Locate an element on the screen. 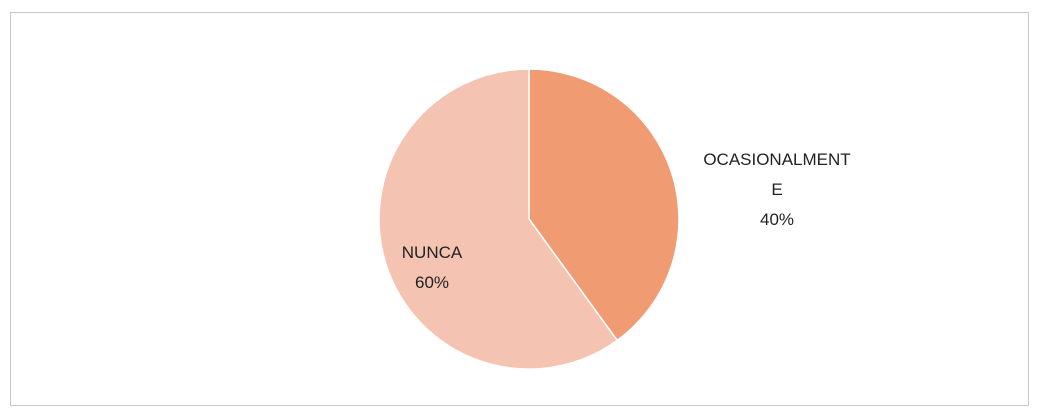  percent-label: 60% is located at coordinates (432, 282).